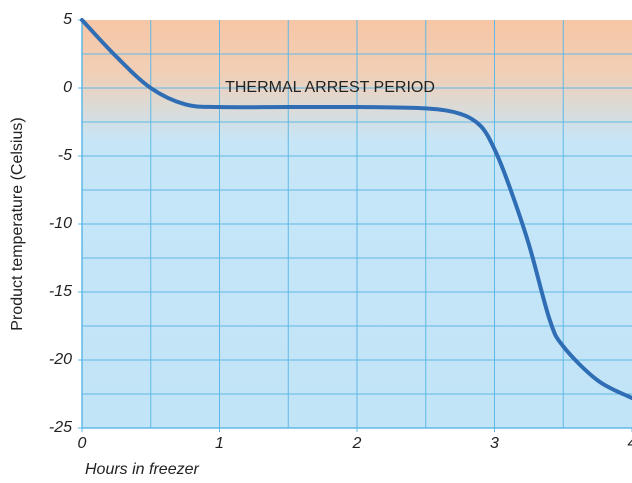 This screenshot has width=632, height=483. I want to click on y-tick-label: 5, so click(67, 19).